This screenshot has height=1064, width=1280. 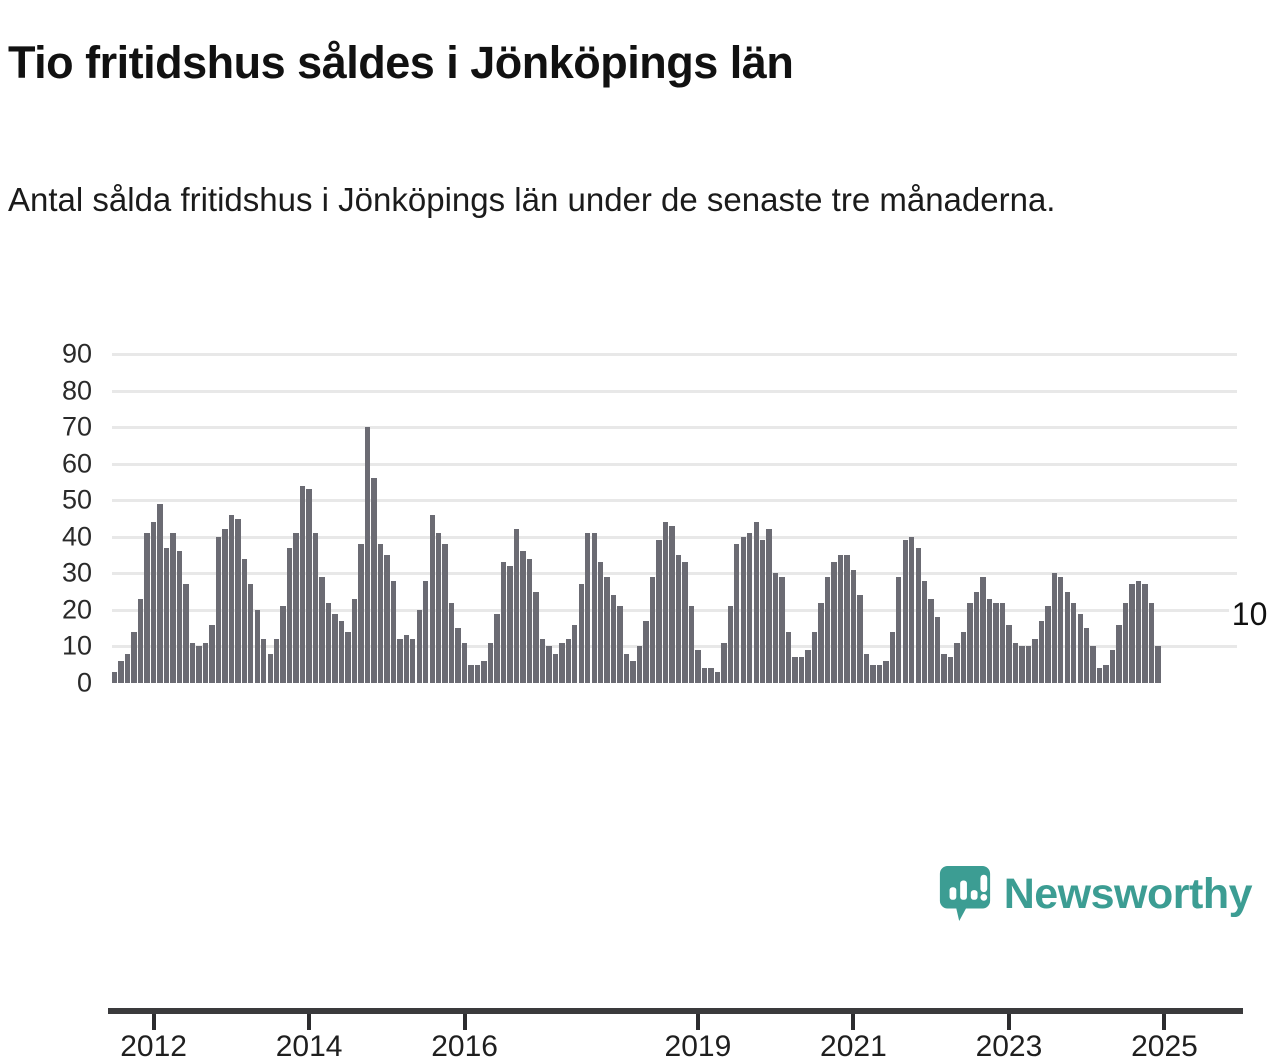 I want to click on y-axis-tick-label: 30, so click(x=76, y=572).